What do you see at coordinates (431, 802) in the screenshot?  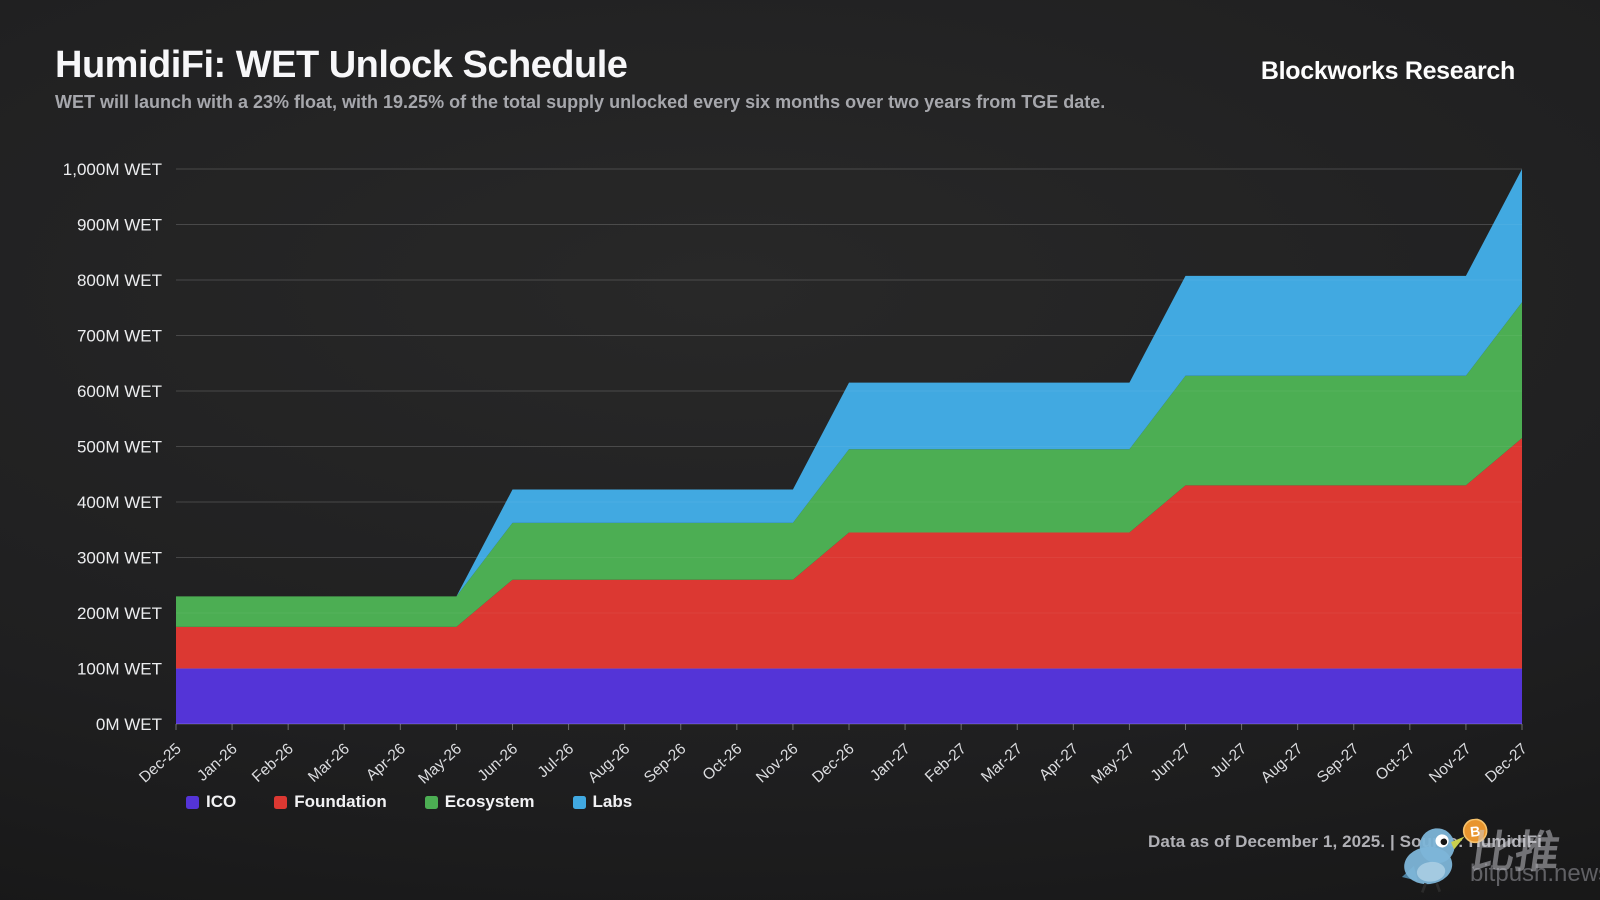 I see `legend-swatch-ecosystem` at bounding box center [431, 802].